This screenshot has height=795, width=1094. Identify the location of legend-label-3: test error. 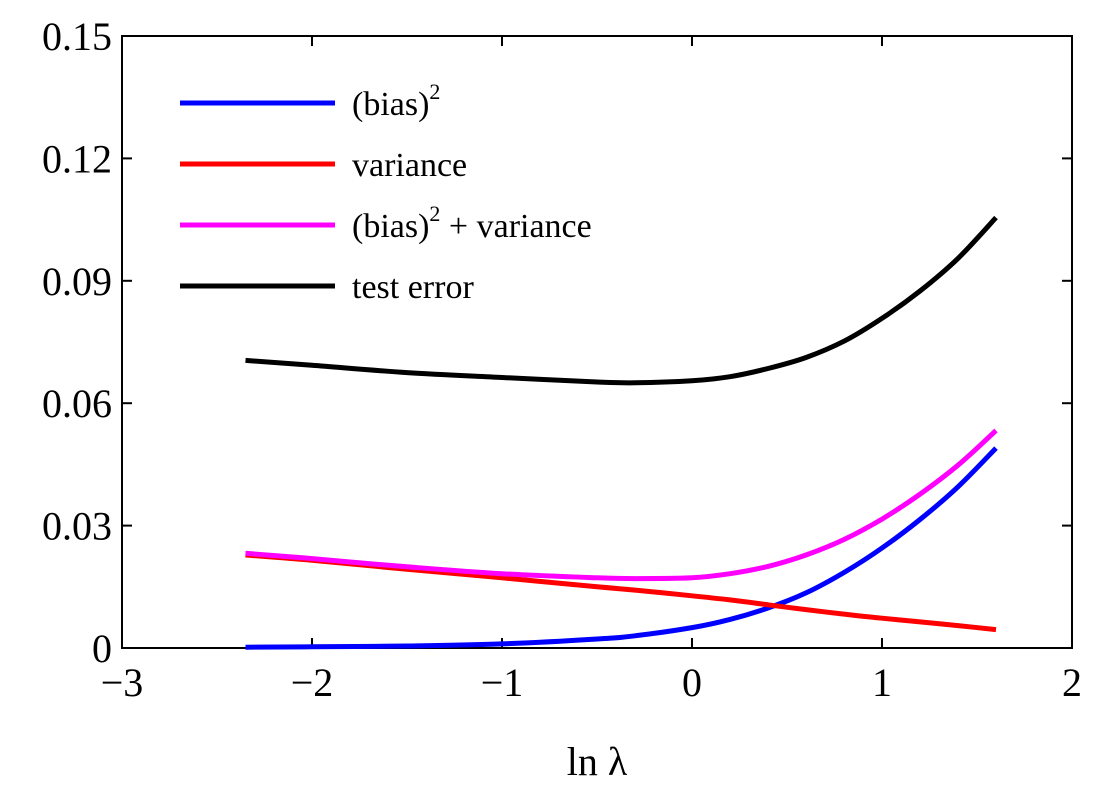
(413, 287).